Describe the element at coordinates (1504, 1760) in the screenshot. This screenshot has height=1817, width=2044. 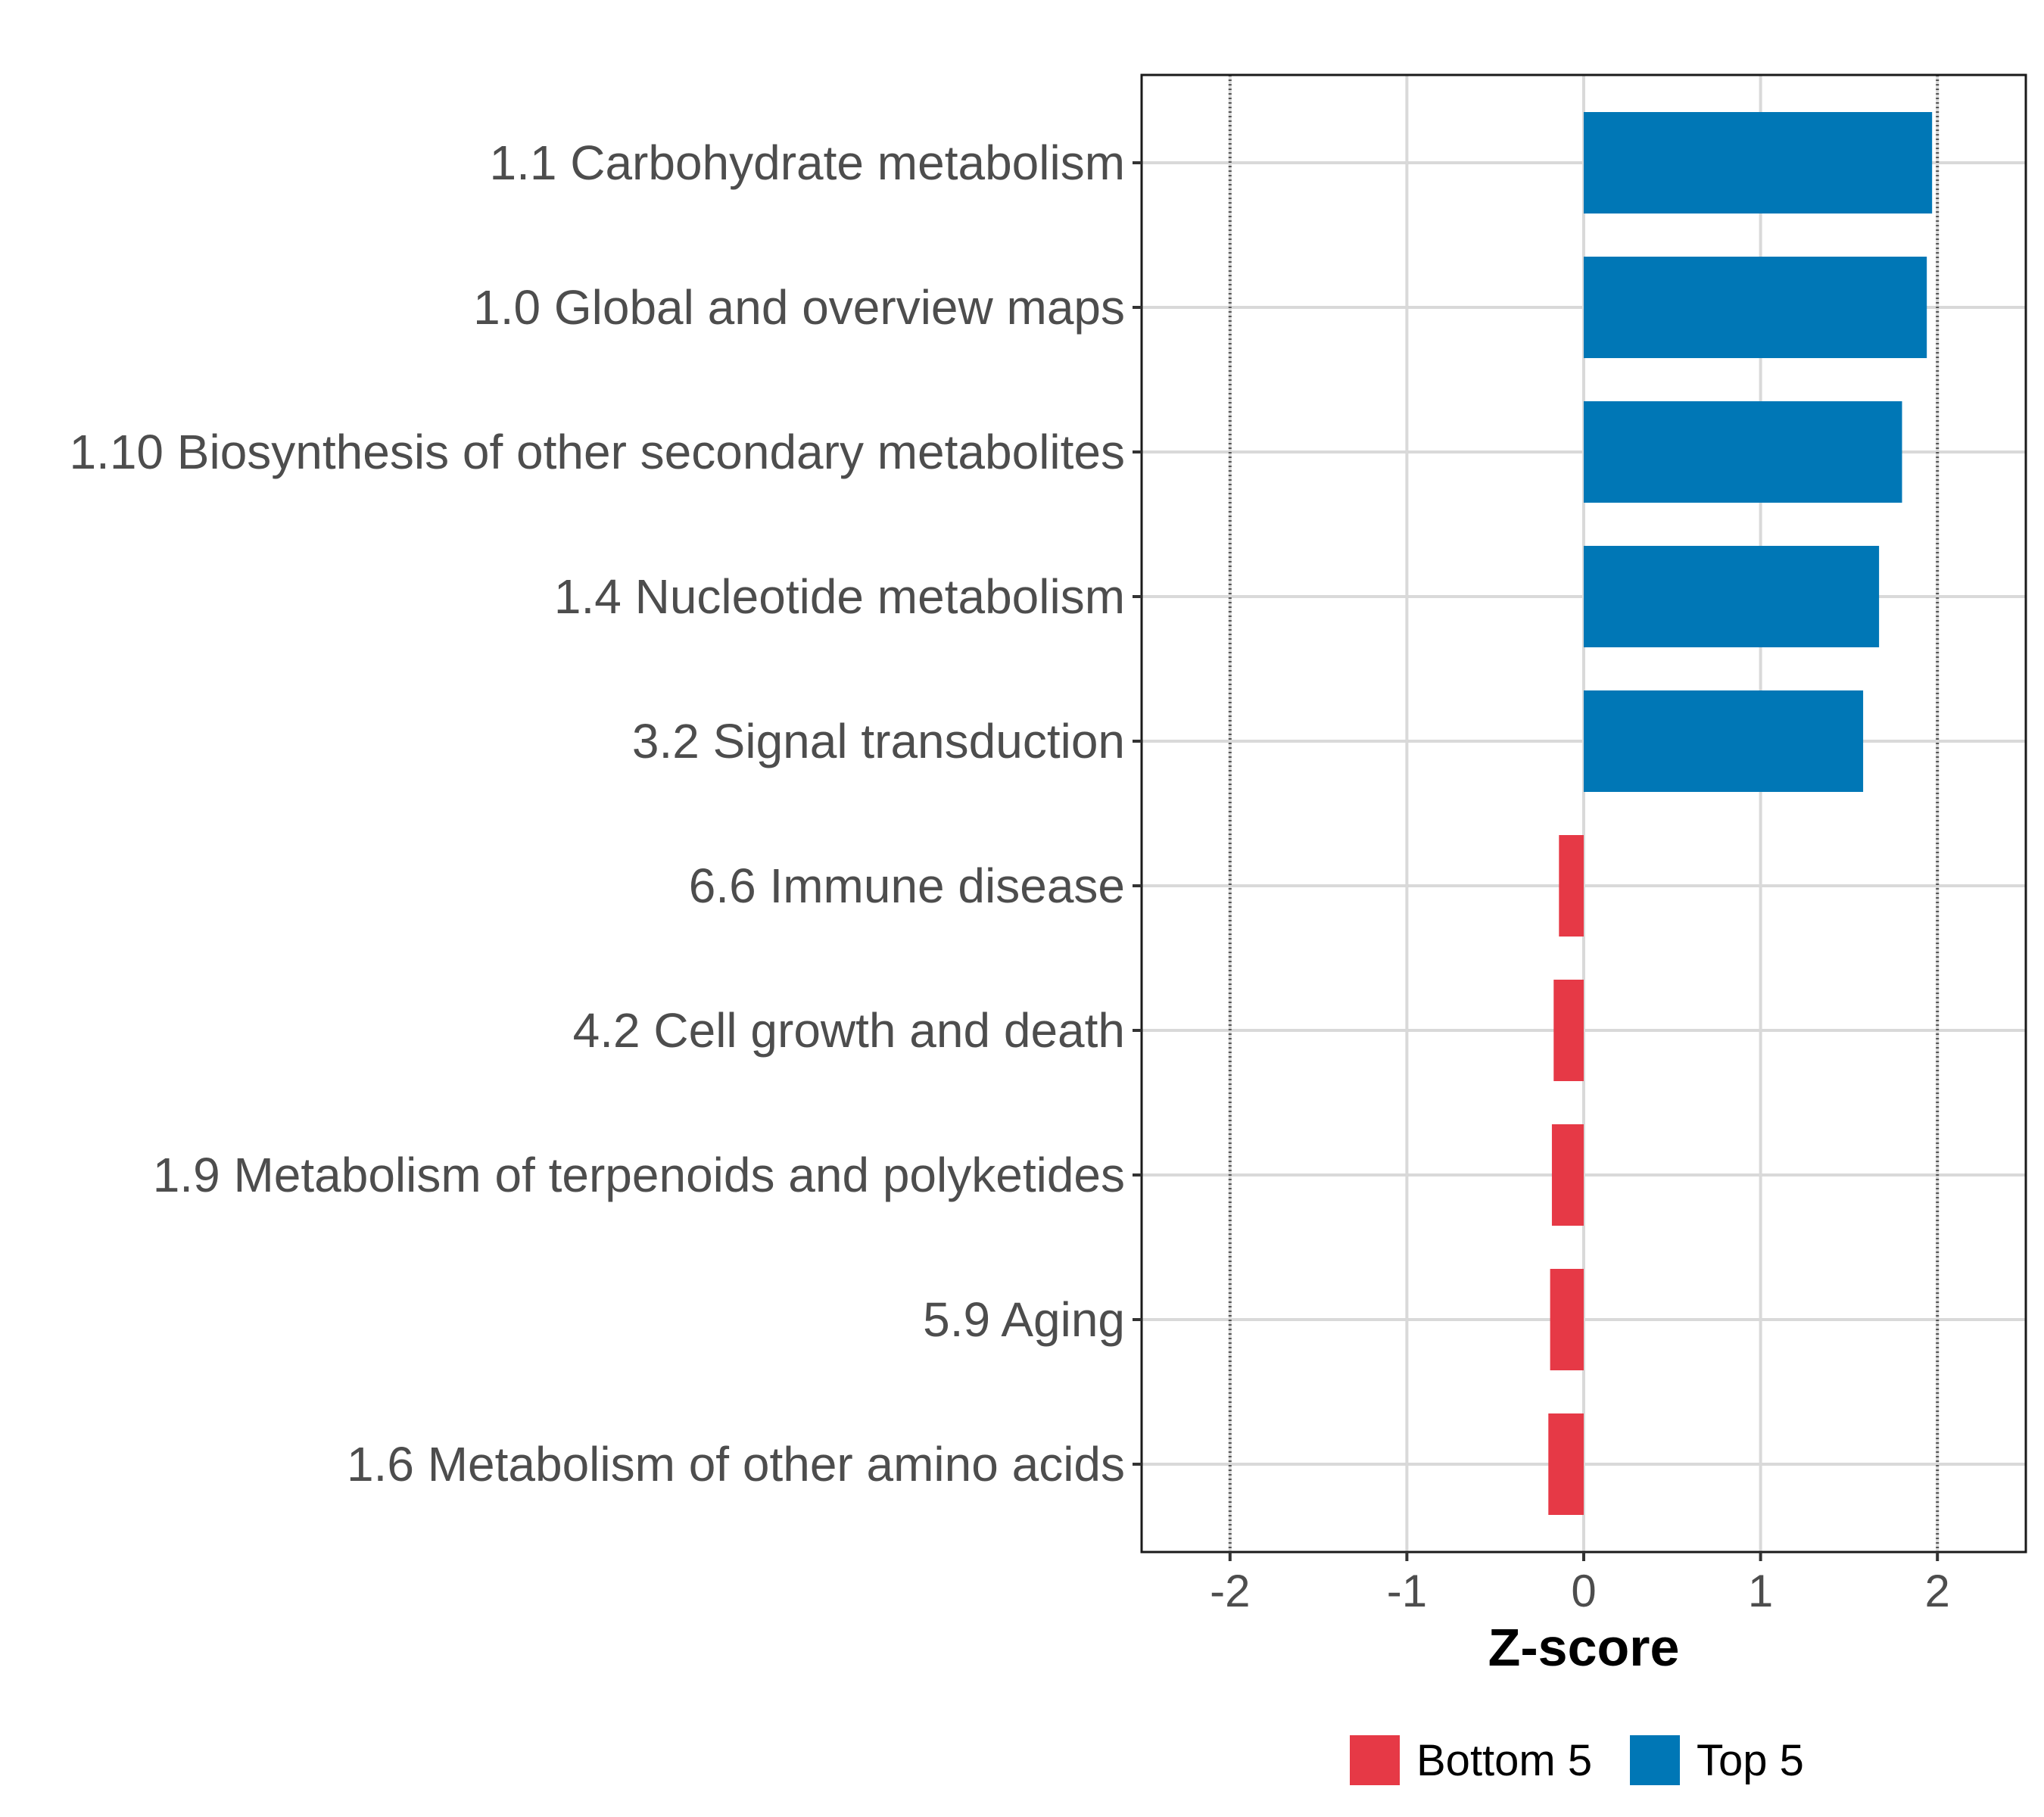
I see `legend-label: Bottom 5` at that location.